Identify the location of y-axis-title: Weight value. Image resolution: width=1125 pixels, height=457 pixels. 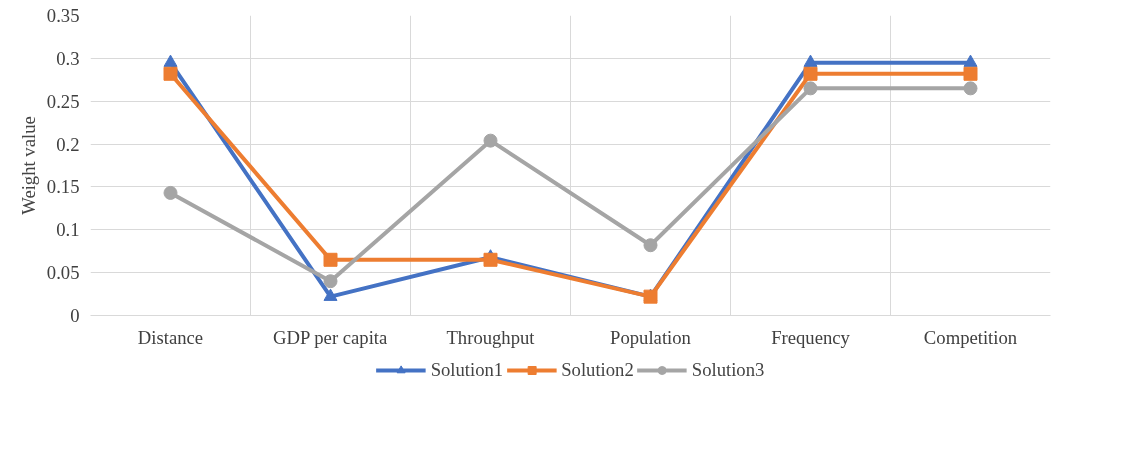
(28, 165).